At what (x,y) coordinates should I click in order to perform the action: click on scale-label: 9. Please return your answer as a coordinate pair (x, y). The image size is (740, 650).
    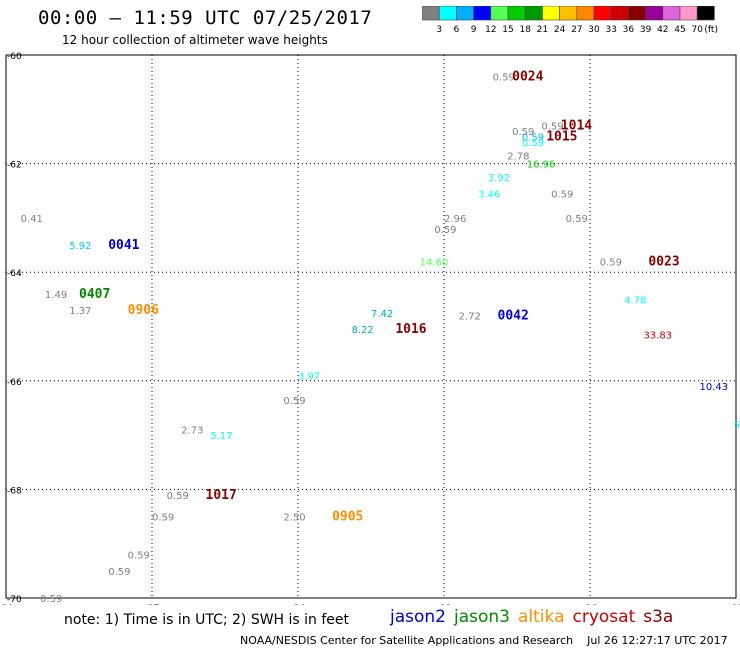
    Looking at the image, I should click on (474, 29).